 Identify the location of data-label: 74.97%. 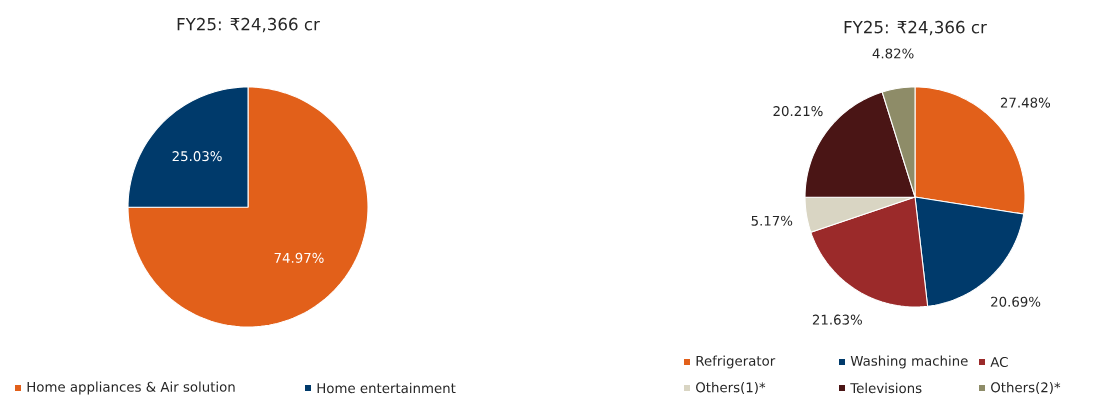
(299, 257).